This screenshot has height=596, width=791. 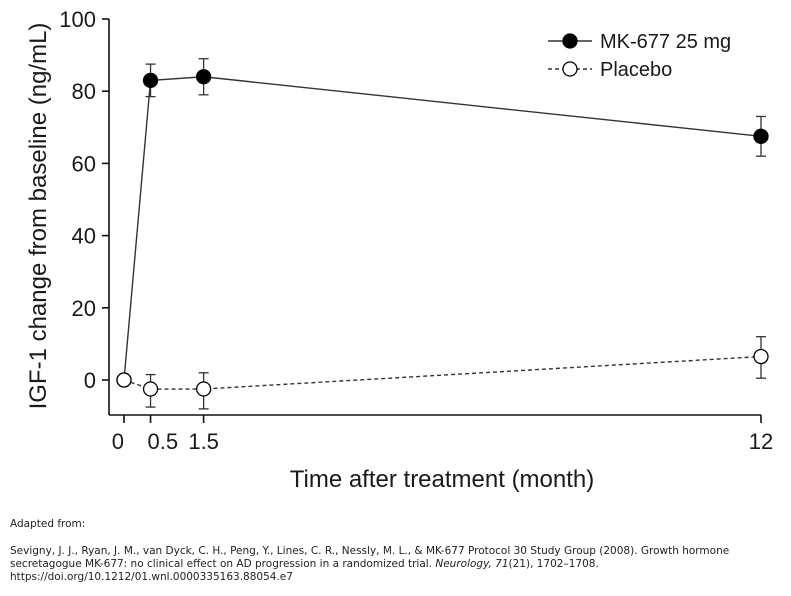 I want to click on y-tick-label: 40, so click(x=84, y=236).